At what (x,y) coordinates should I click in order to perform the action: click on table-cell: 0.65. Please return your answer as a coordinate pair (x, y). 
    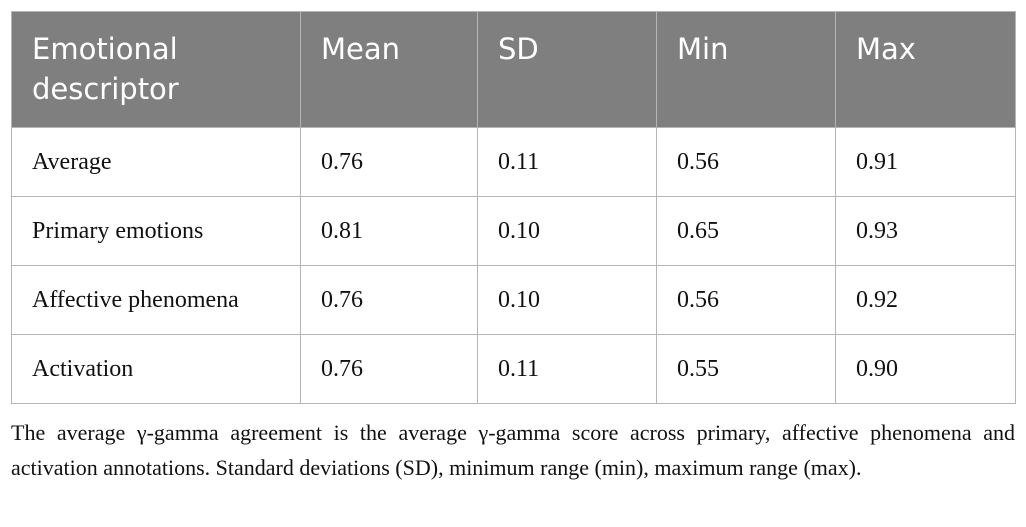
    Looking at the image, I should click on (746, 231).